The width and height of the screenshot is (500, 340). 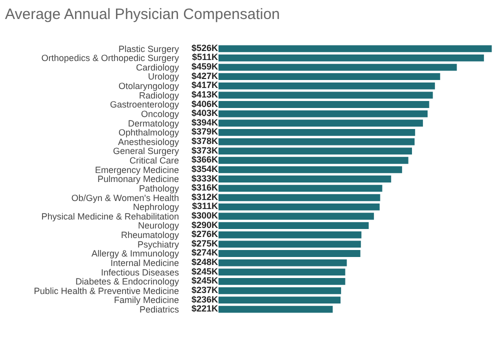 I want to click on data-label: $526K, so click(x=204, y=47).